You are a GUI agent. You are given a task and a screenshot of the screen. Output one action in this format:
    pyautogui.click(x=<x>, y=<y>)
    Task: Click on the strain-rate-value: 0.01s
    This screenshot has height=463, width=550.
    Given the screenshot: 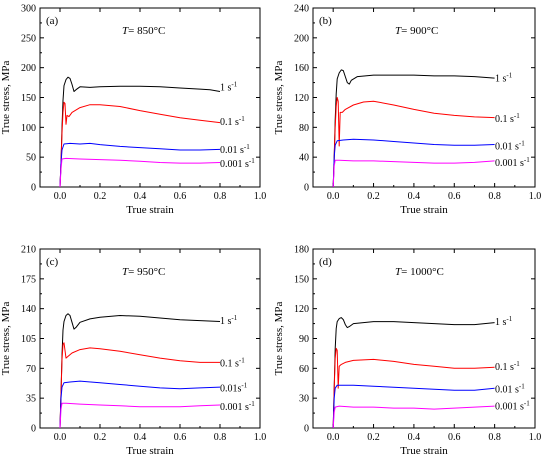 What is the action you would take?
    pyautogui.click(x=231, y=388)
    